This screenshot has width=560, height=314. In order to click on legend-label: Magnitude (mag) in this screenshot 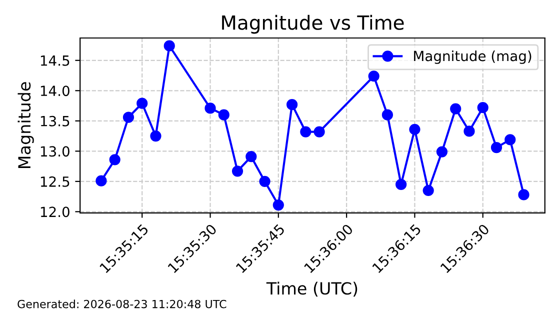, I will do `click(473, 57)`.